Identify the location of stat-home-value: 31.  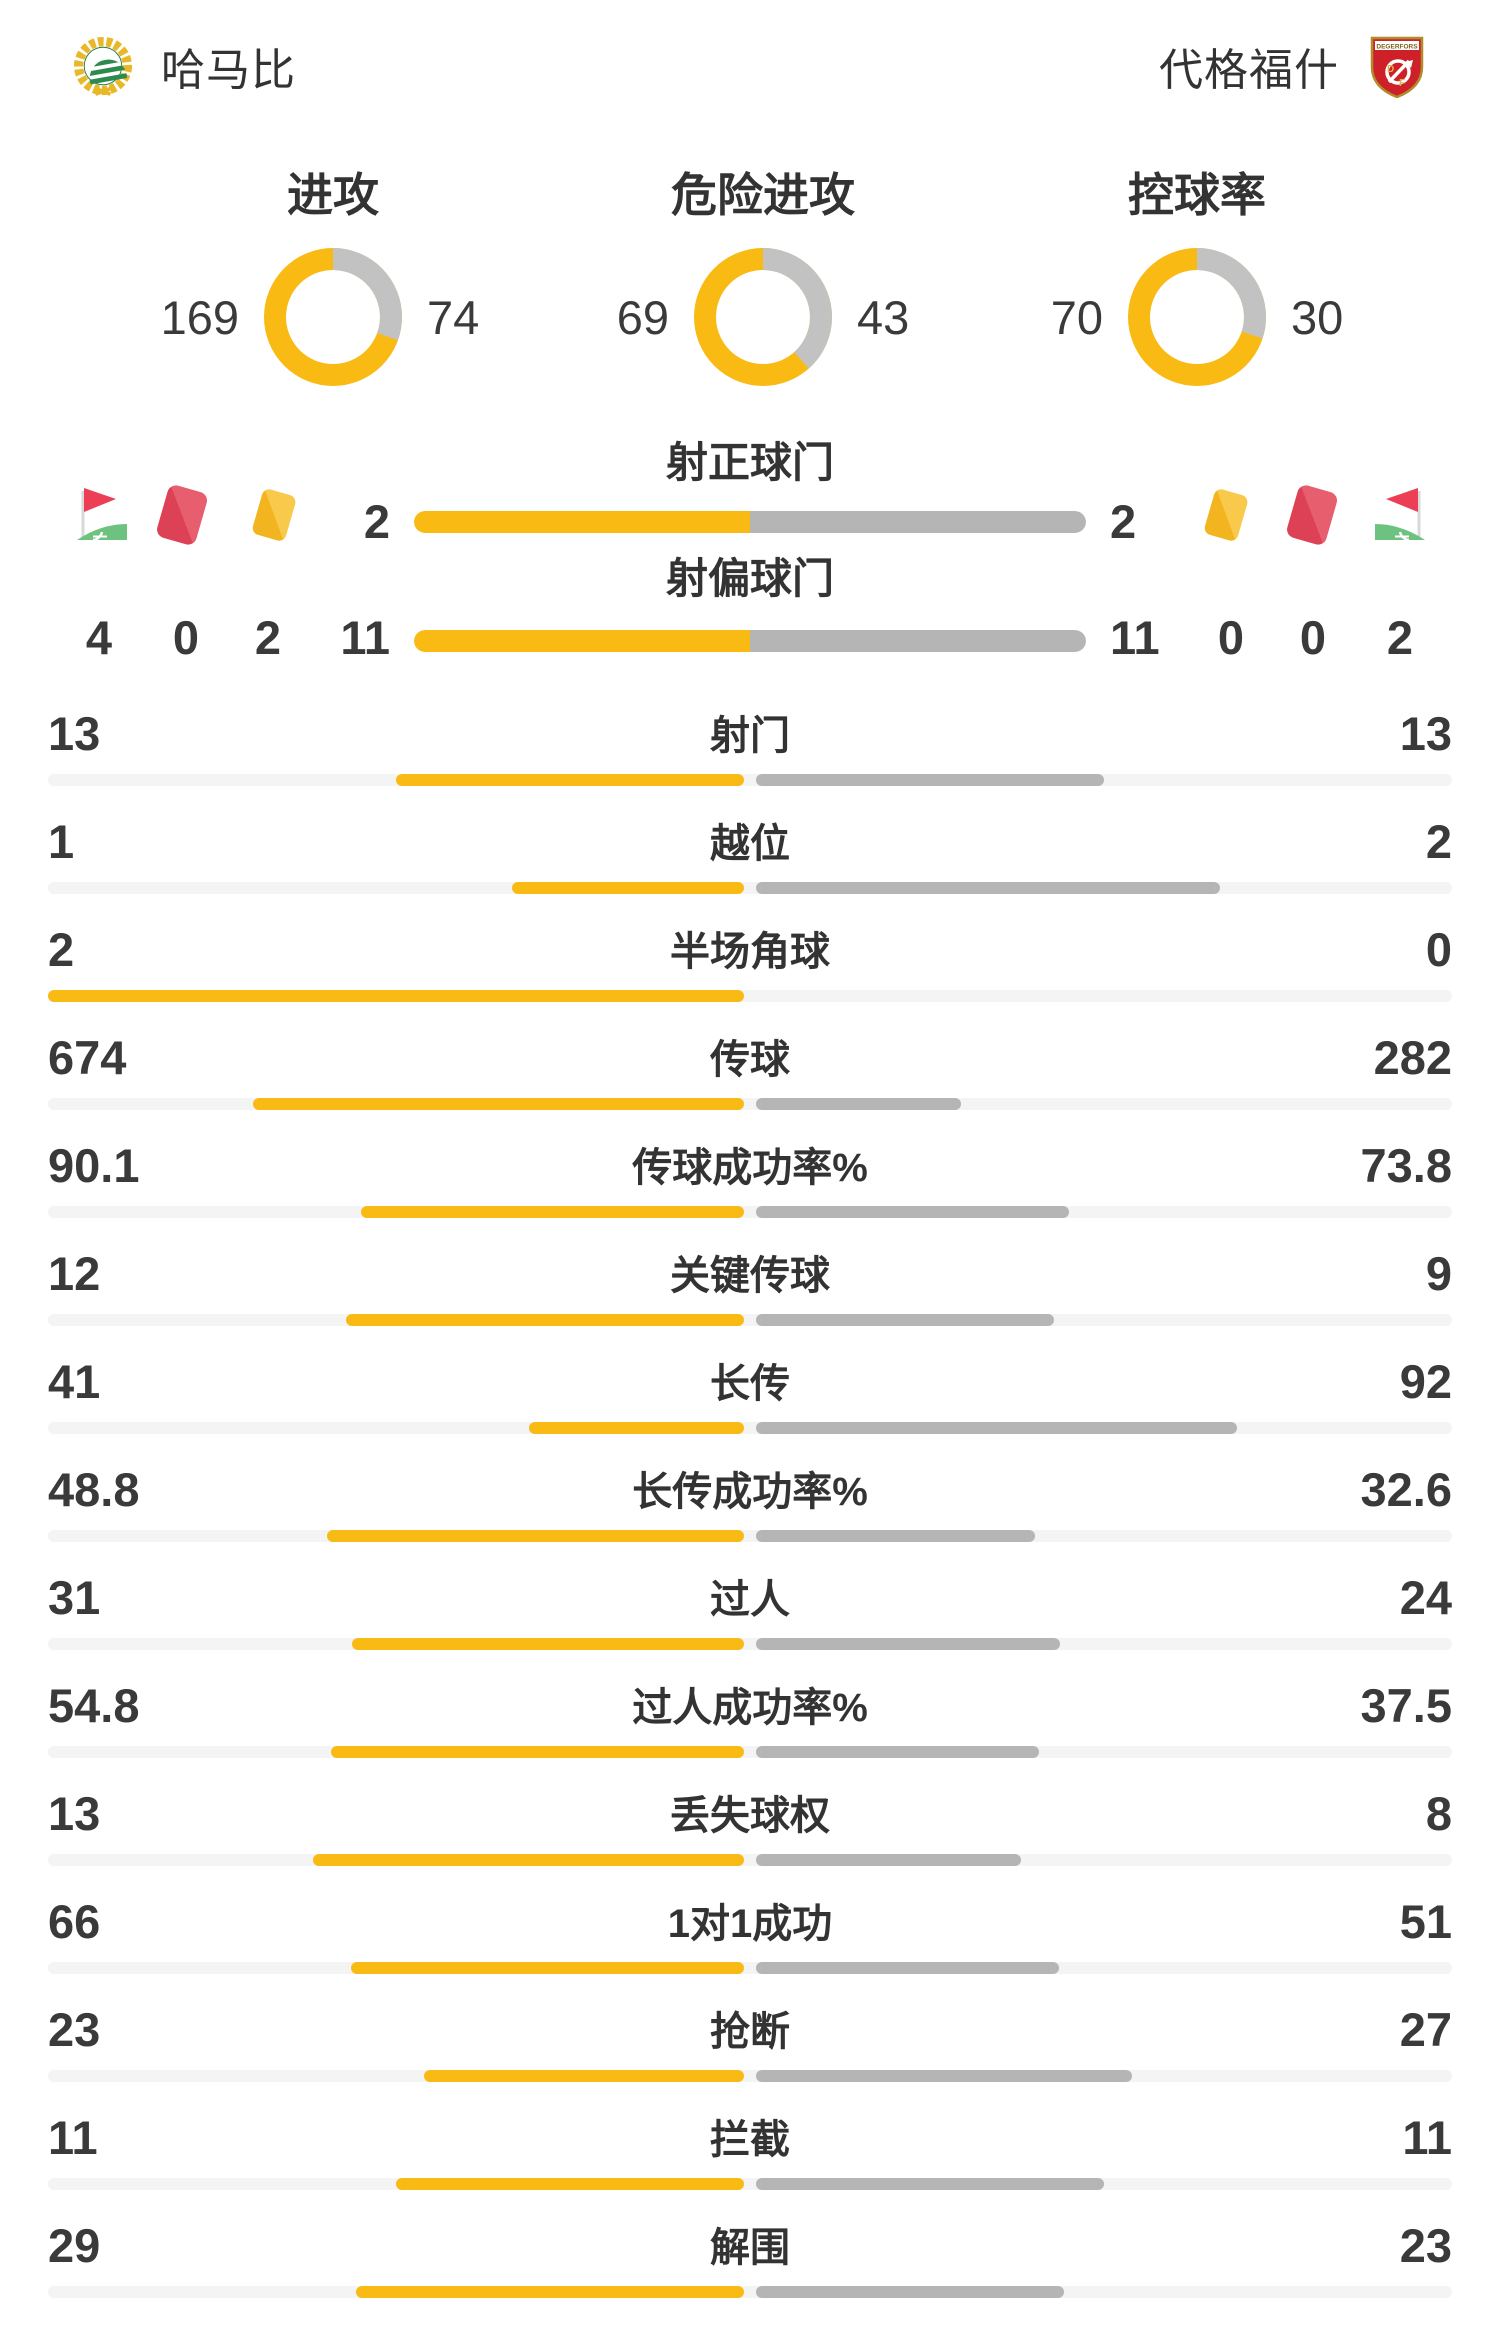
(74, 1597).